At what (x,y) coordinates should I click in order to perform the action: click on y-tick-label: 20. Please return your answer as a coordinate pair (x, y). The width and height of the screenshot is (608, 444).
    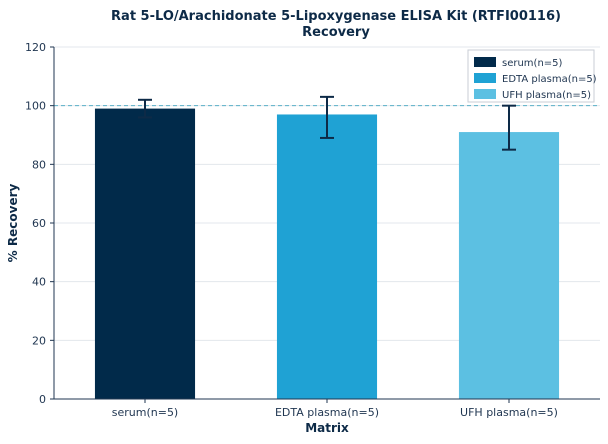
    Looking at the image, I should click on (39, 340).